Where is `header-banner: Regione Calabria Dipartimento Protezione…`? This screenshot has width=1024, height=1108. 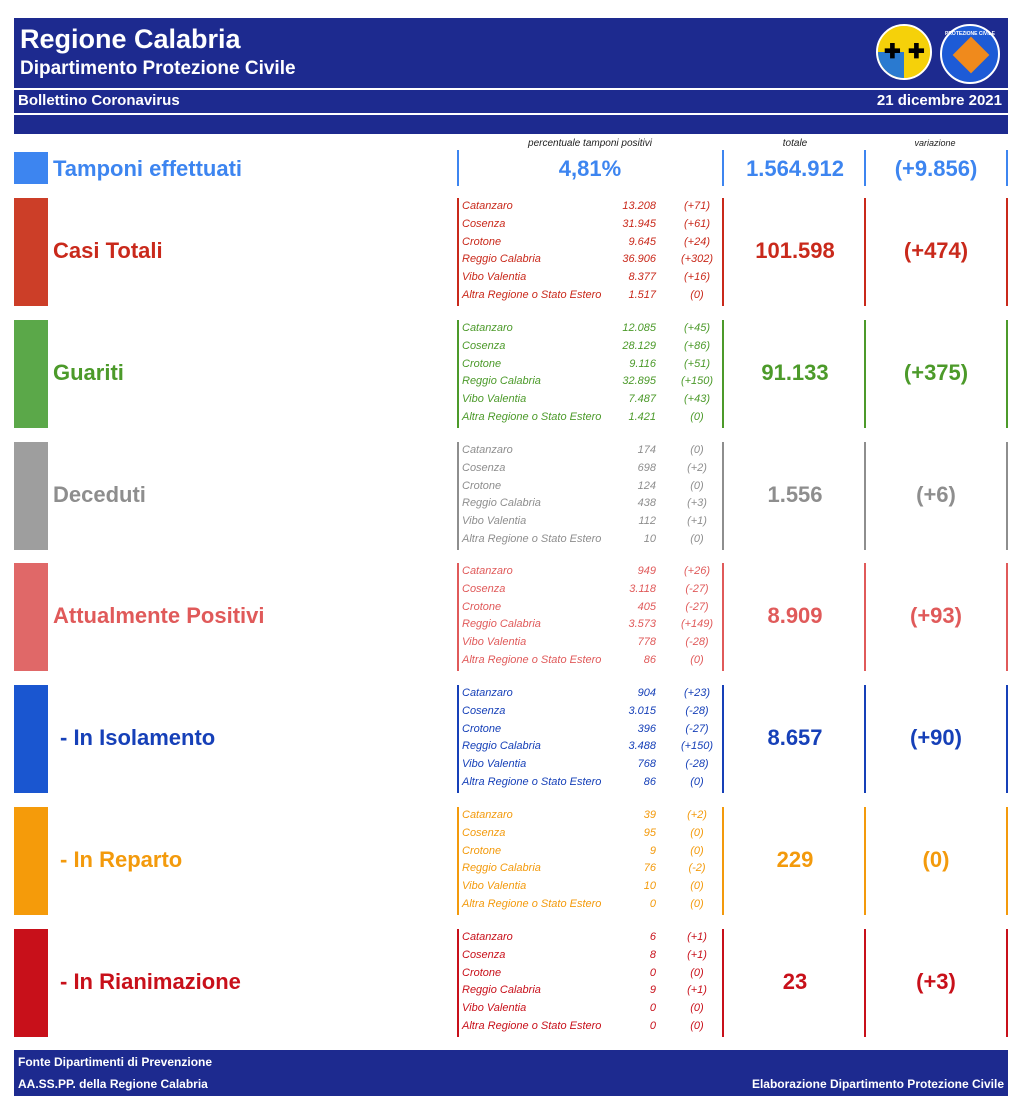 header-banner: Regione Calabria Dipartimento Protezione… is located at coordinates (511, 76).